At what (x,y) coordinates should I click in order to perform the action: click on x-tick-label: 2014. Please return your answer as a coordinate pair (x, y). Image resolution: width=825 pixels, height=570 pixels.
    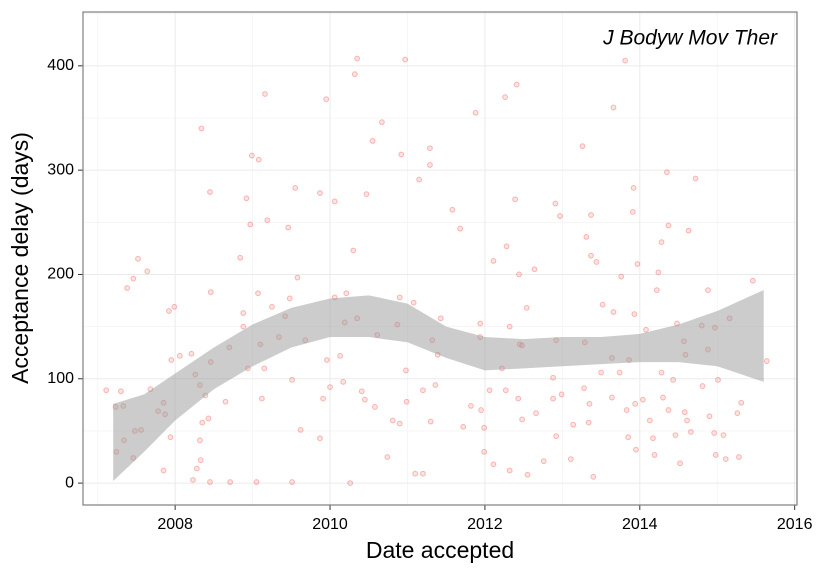
    Looking at the image, I should click on (640, 524).